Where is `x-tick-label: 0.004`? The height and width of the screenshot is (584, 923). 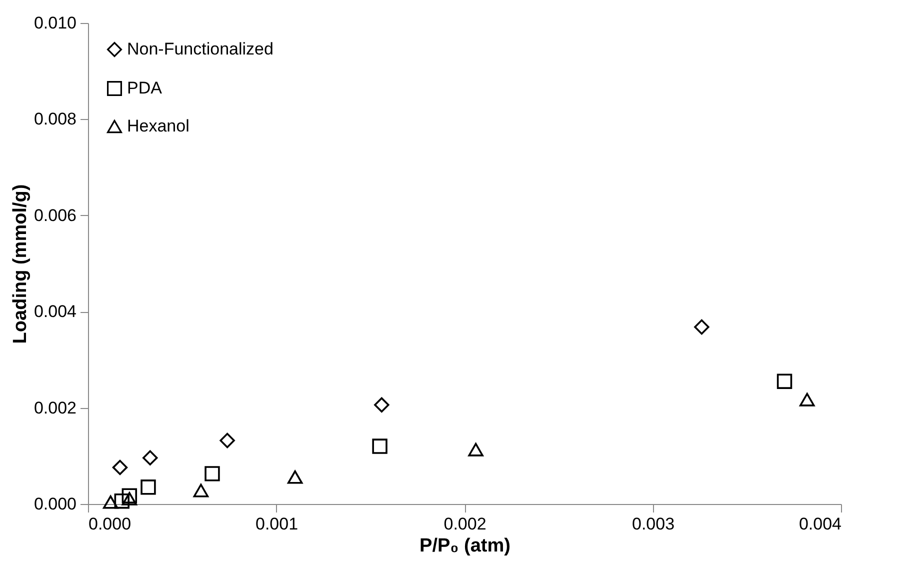
x-tick-label: 0.004 is located at coordinates (820, 524).